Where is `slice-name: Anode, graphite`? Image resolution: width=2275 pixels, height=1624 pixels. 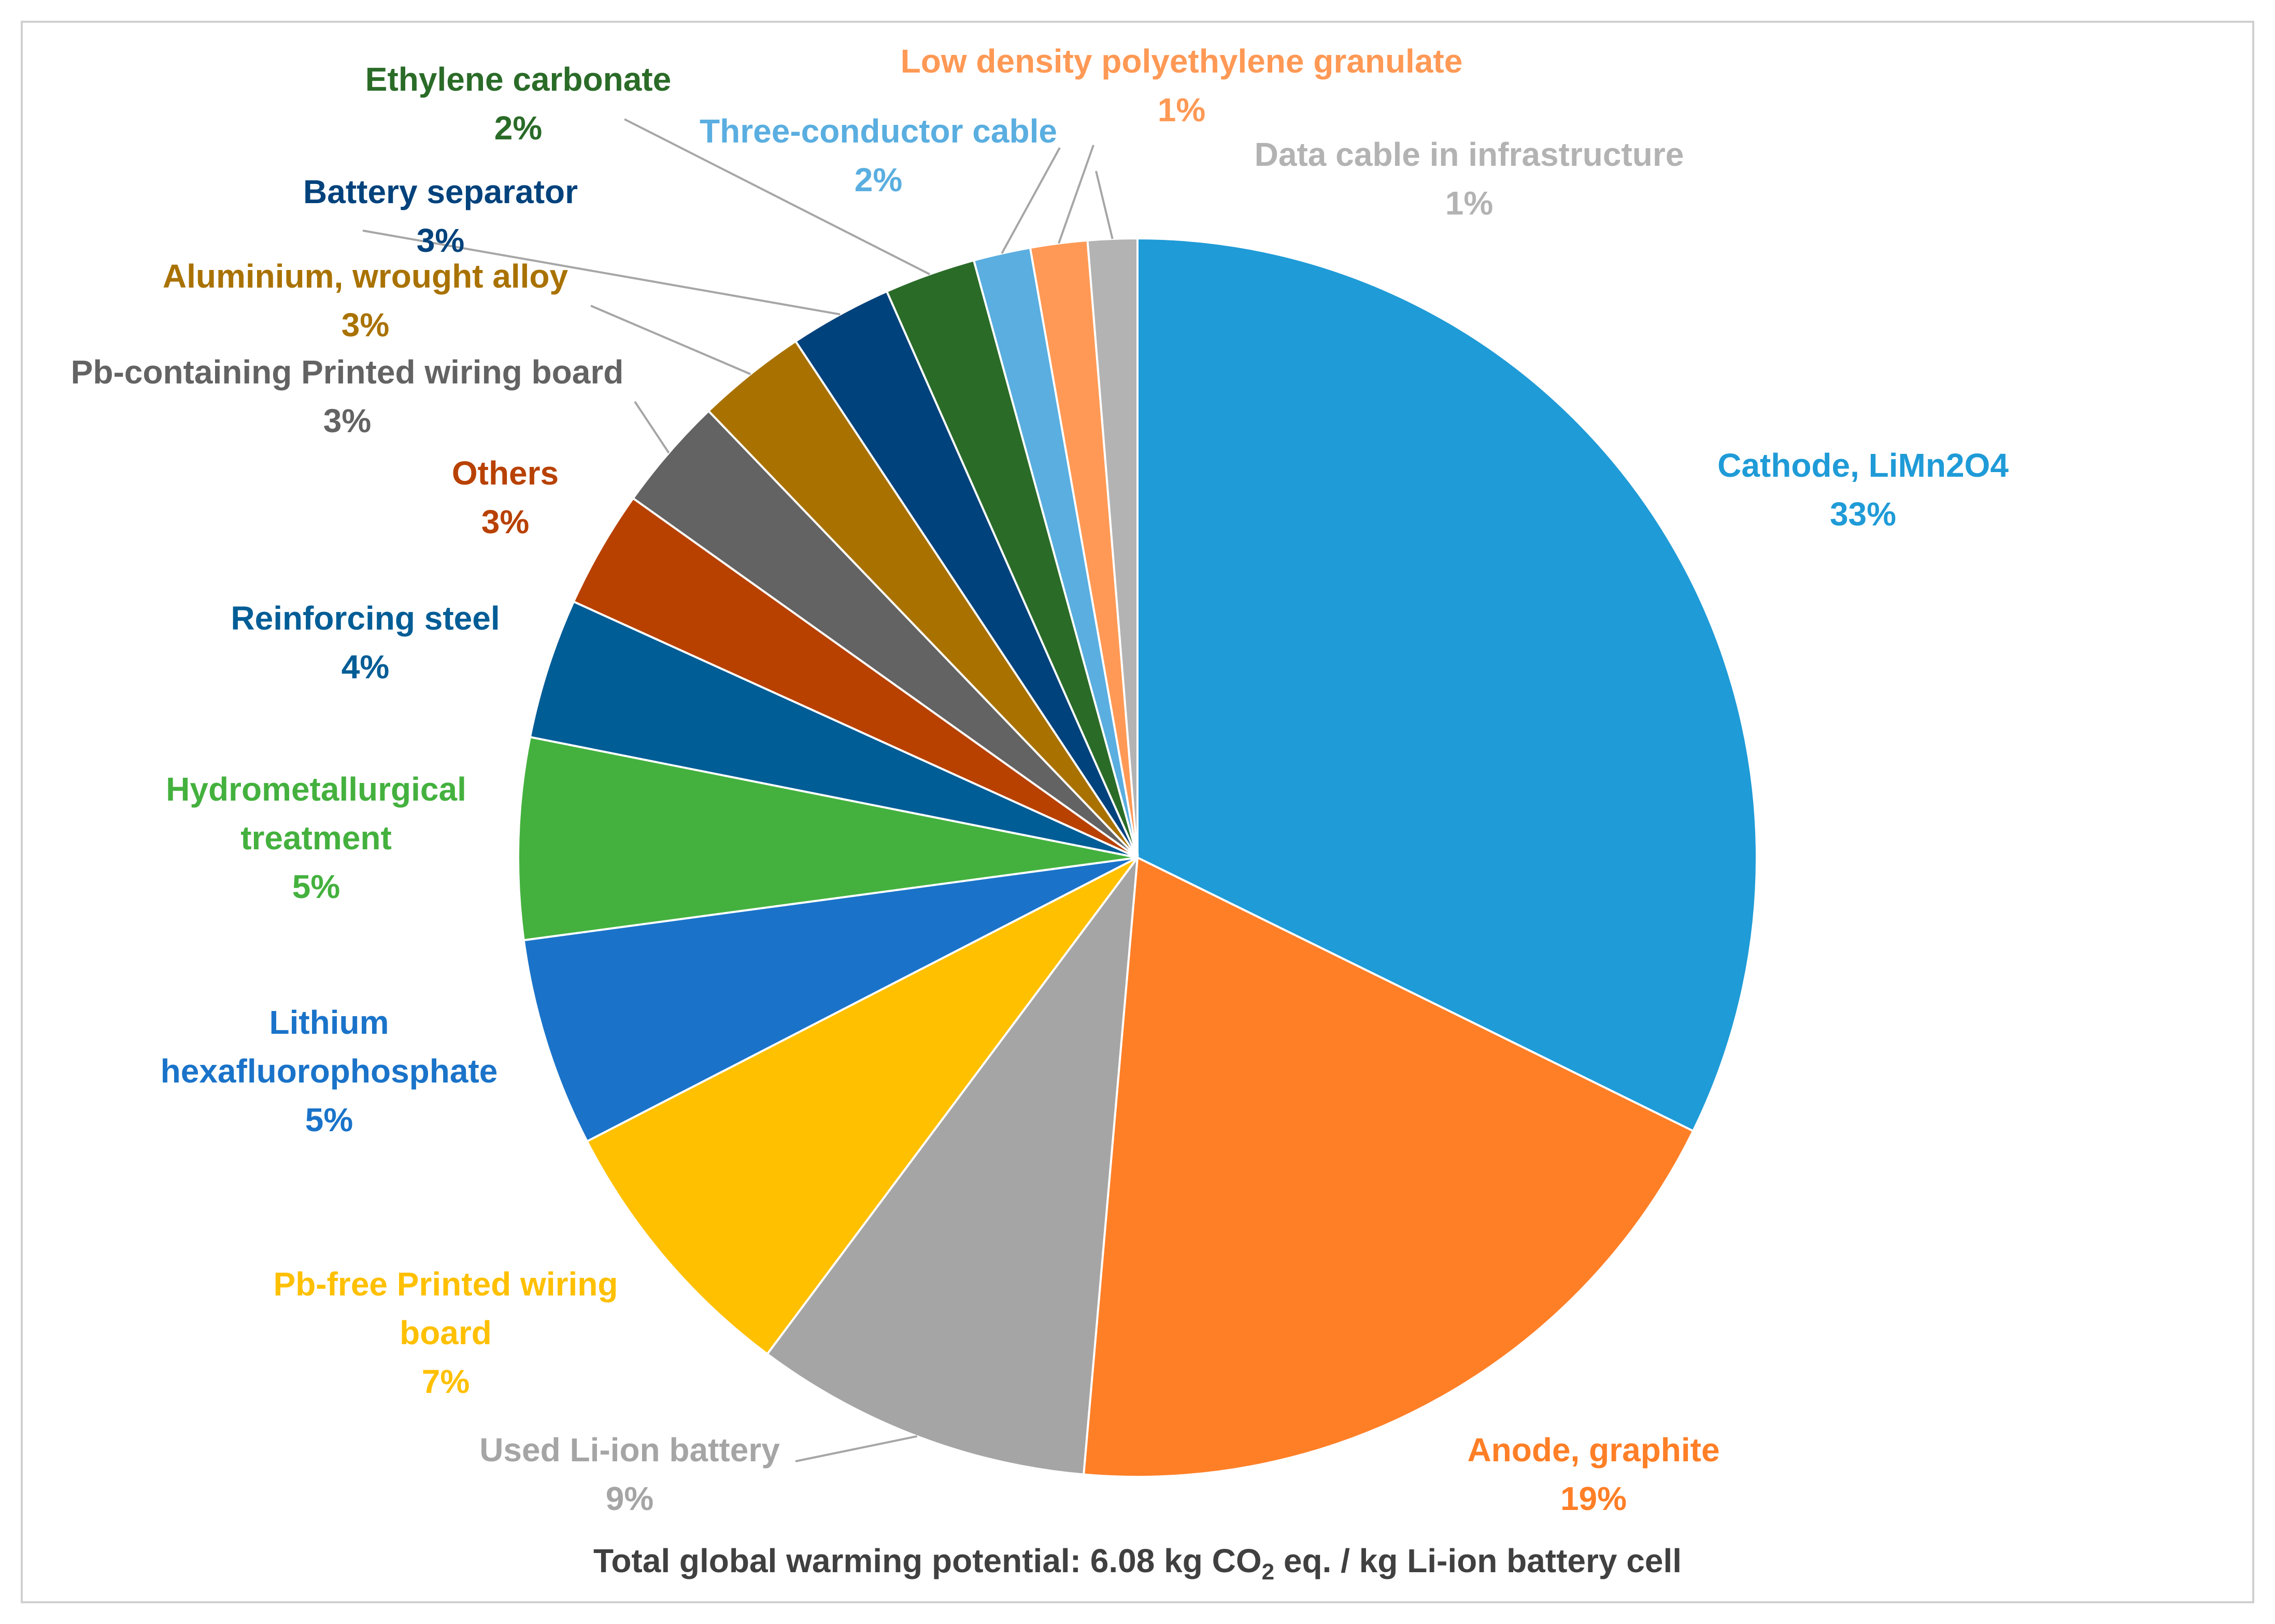
slice-name: Anode, graphite is located at coordinates (1593, 1450).